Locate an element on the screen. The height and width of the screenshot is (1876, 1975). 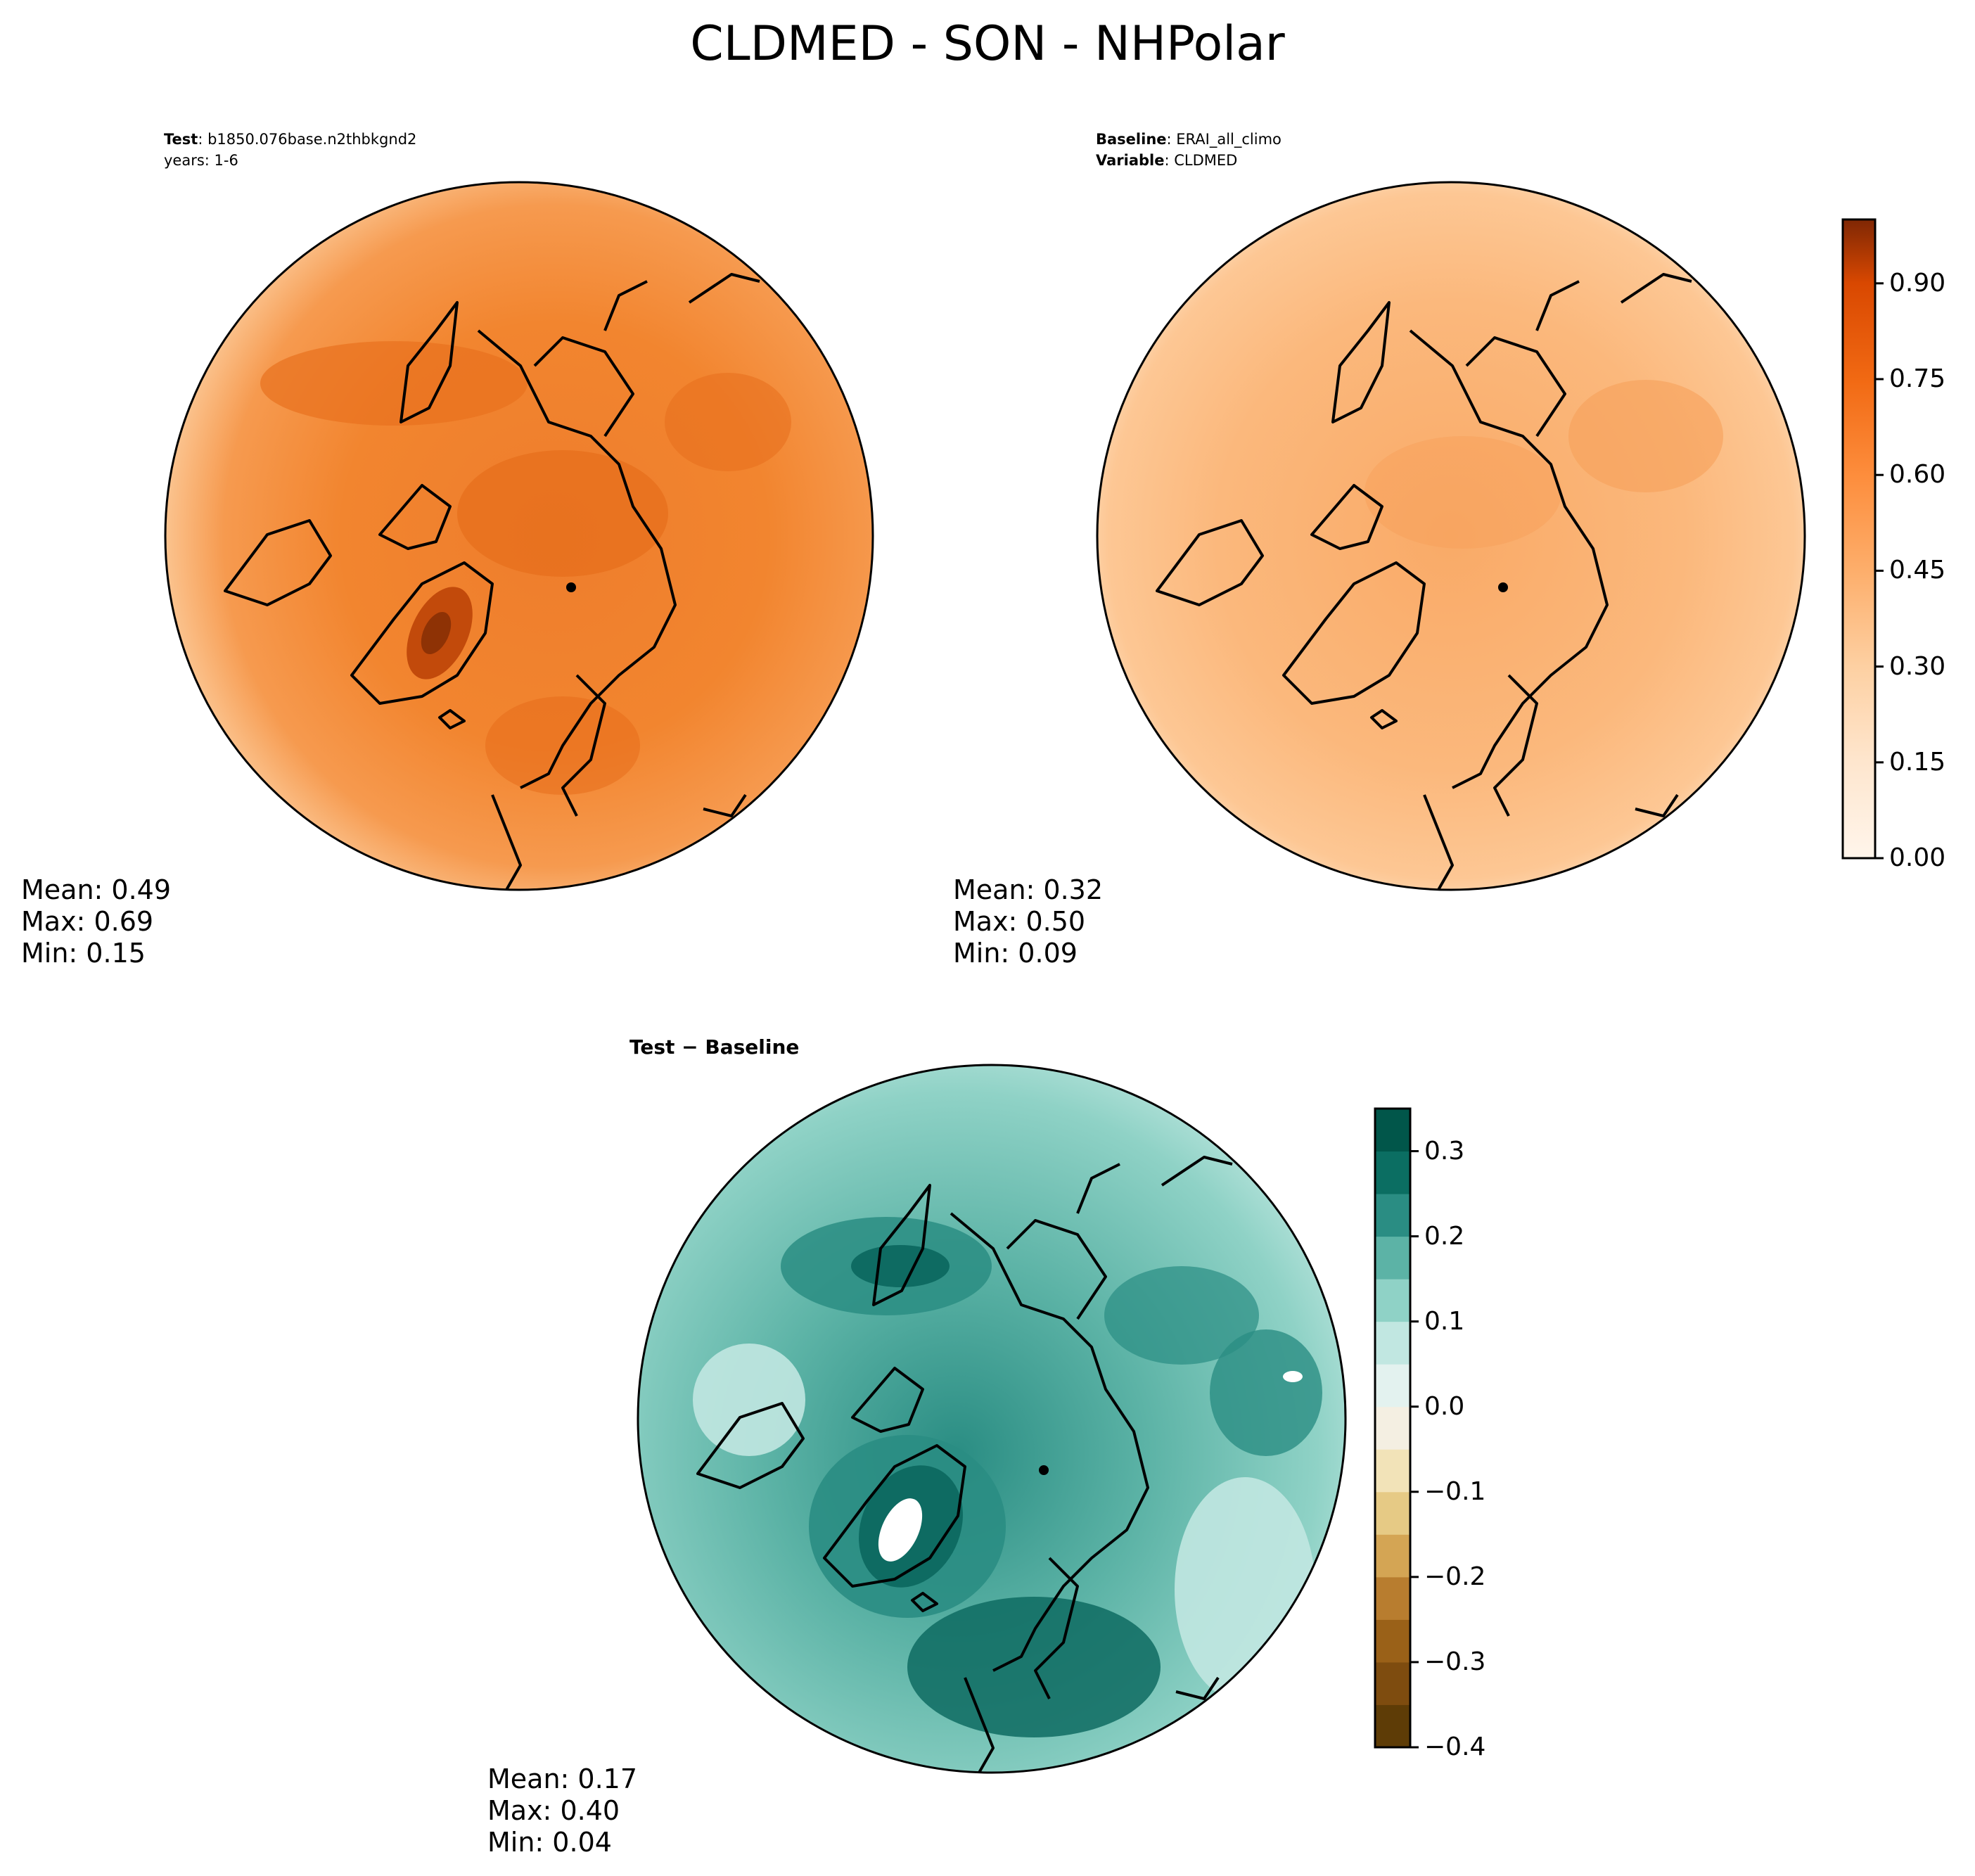
baseline-stats: Mean: 0.32 Max: 0.50 Min: 0.09 is located at coordinates (1028, 921).